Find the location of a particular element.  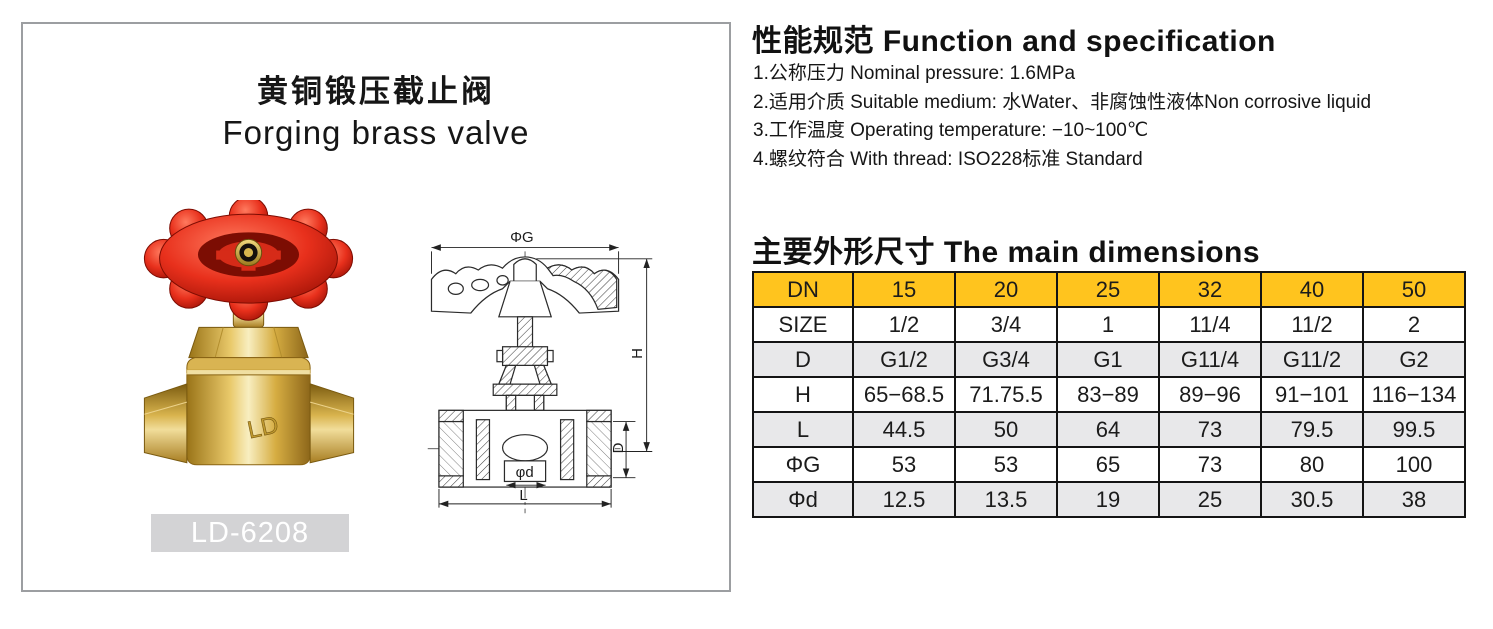

table-cell: 64 is located at coordinates (1108, 429).